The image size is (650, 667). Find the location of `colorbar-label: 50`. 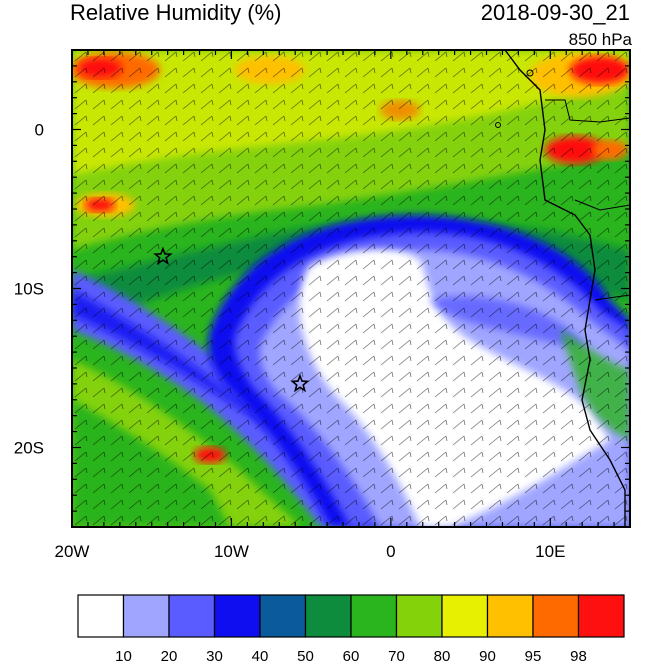

colorbar-label: 50 is located at coordinates (305, 656).